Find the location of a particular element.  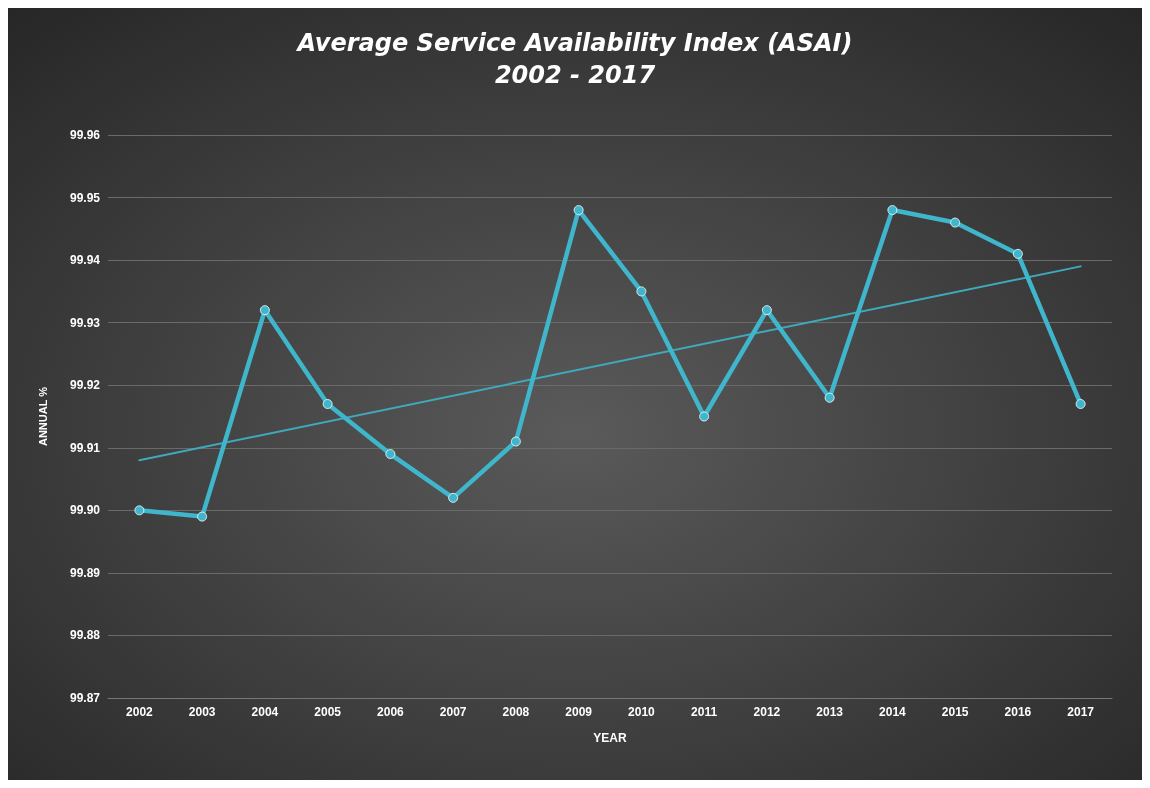

y-tick-label: 99.93 is located at coordinates (85, 322).